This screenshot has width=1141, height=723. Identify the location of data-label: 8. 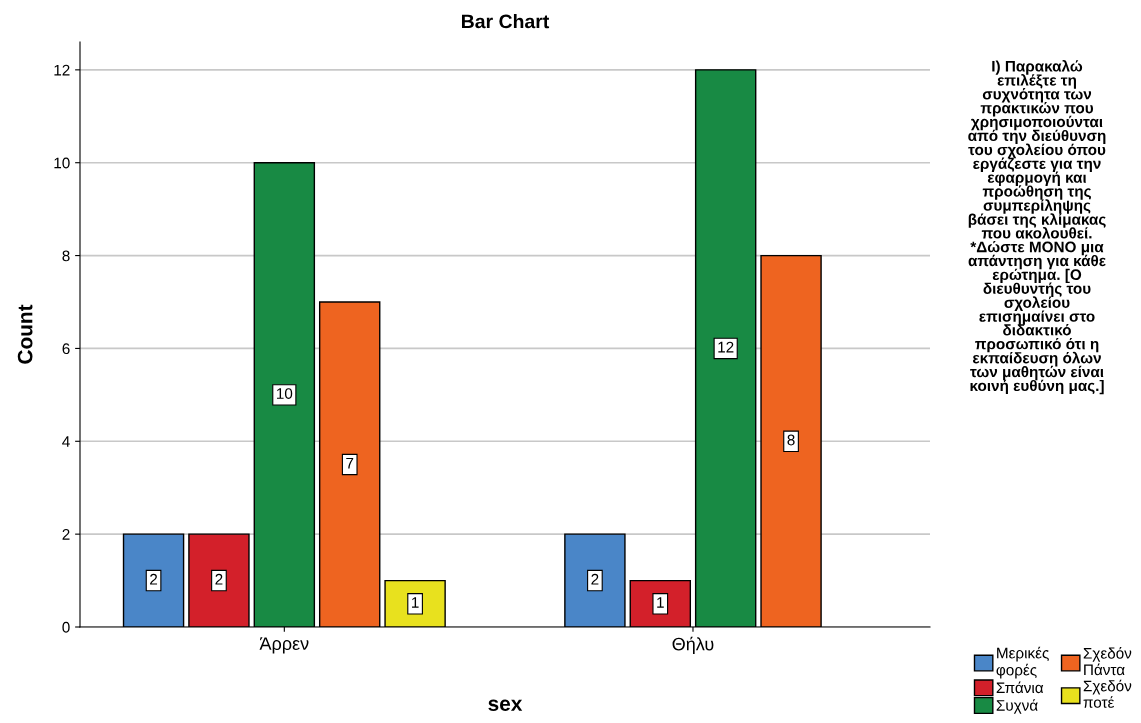
(791, 440).